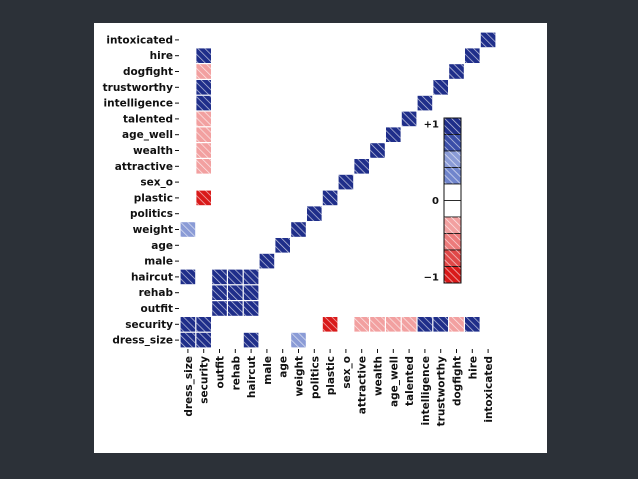 The height and width of the screenshot is (479, 638). What do you see at coordinates (152, 277) in the screenshot?
I see `row-label: haircut` at bounding box center [152, 277].